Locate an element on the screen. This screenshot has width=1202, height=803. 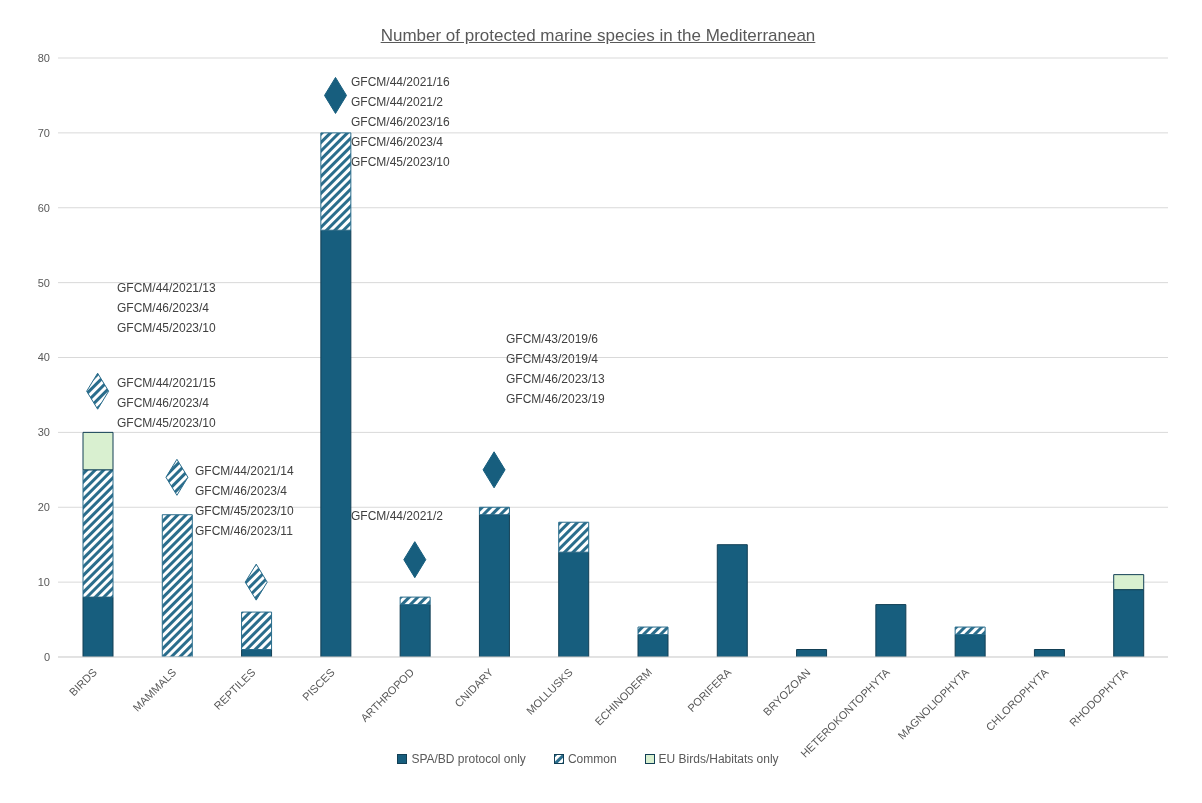
y-tick-label: 20 is located at coordinates (43, 507).